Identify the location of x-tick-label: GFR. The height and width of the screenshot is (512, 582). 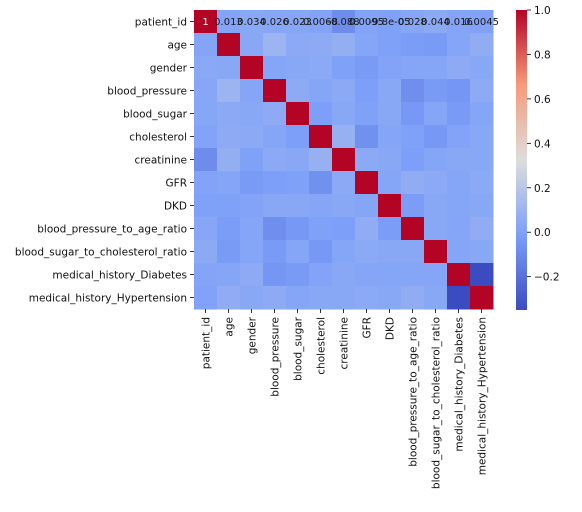
(368, 327).